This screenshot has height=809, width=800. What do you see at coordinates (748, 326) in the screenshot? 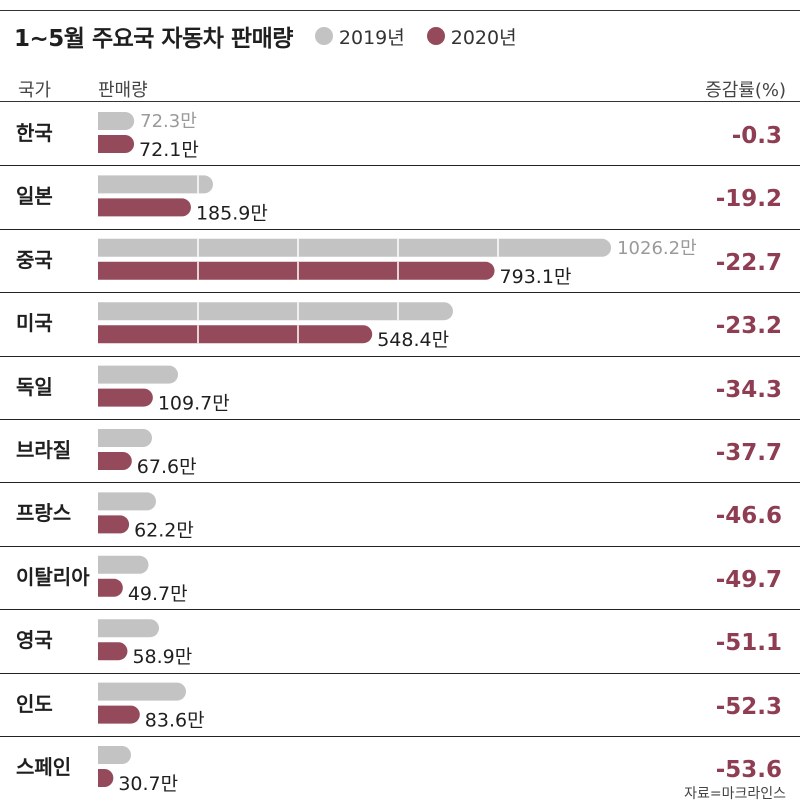
I see `change-value: -23.2` at bounding box center [748, 326].